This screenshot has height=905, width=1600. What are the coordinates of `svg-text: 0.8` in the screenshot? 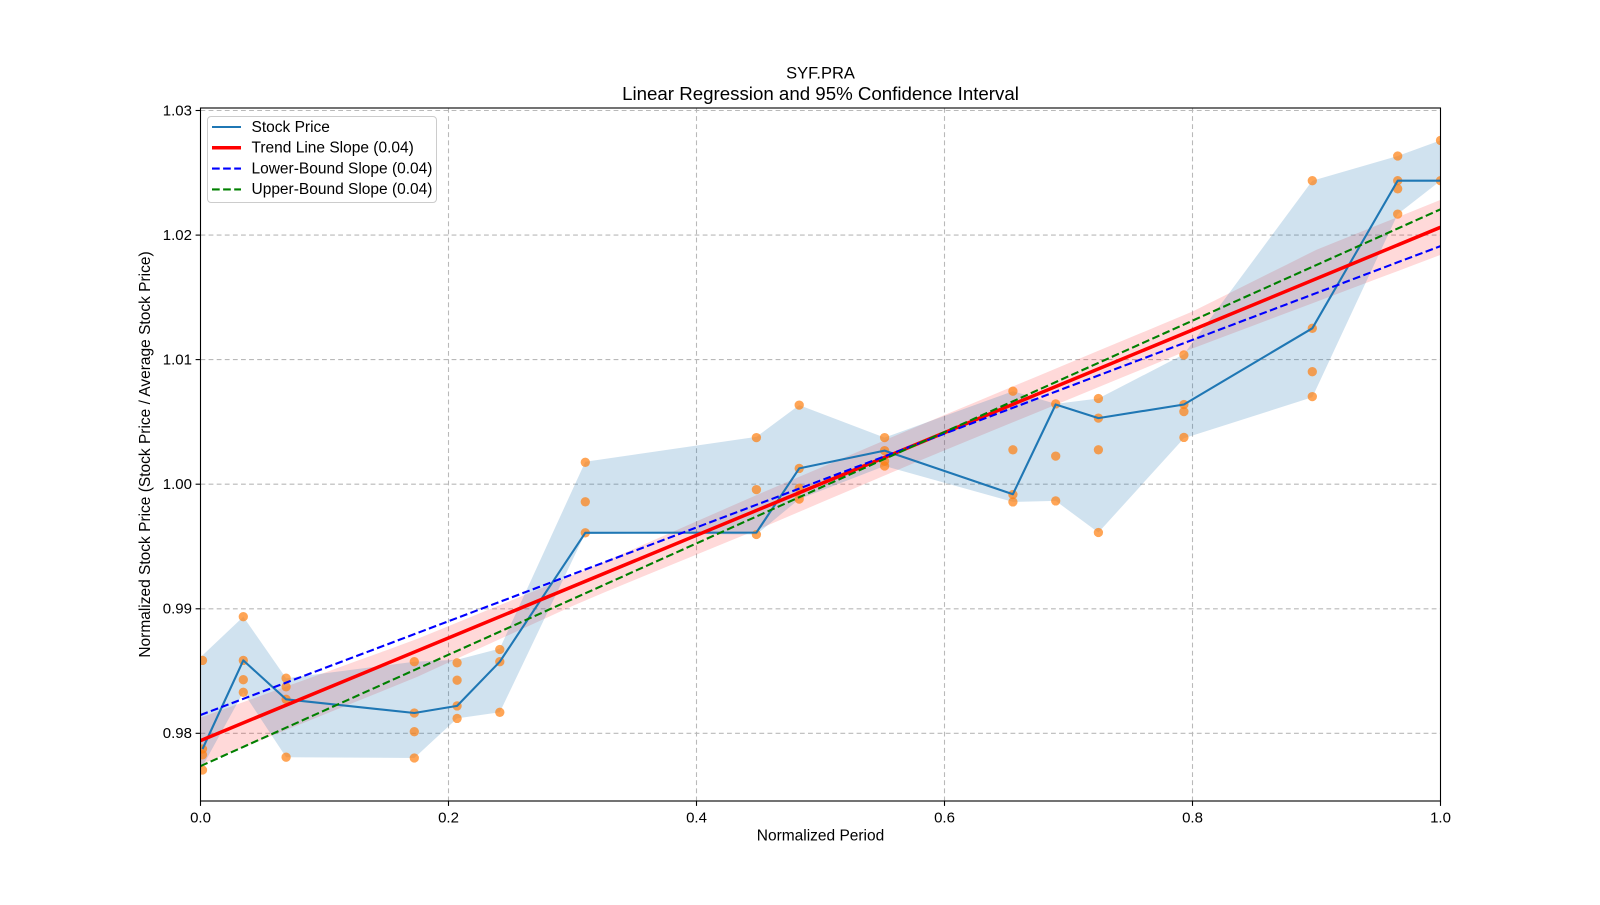 It's located at (1192, 818).